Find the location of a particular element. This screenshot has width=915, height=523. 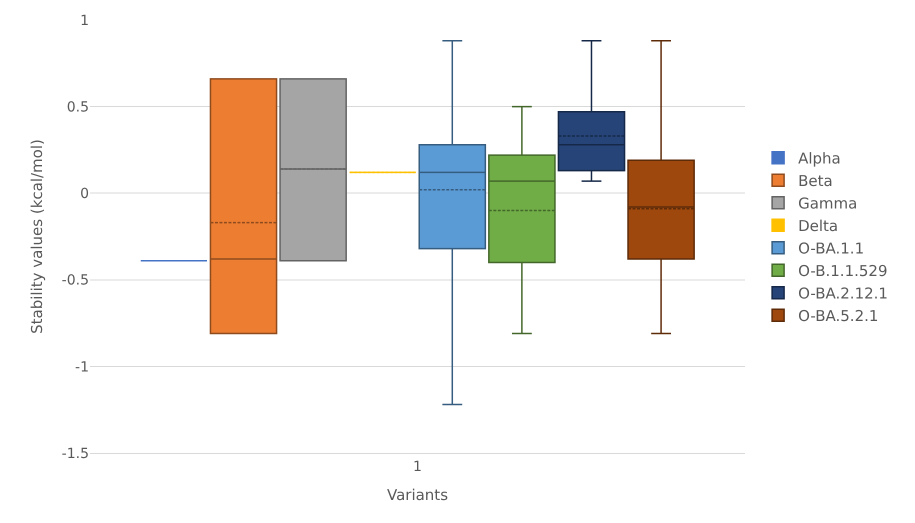

y-tick-label: 0.5 is located at coordinates (77, 108).